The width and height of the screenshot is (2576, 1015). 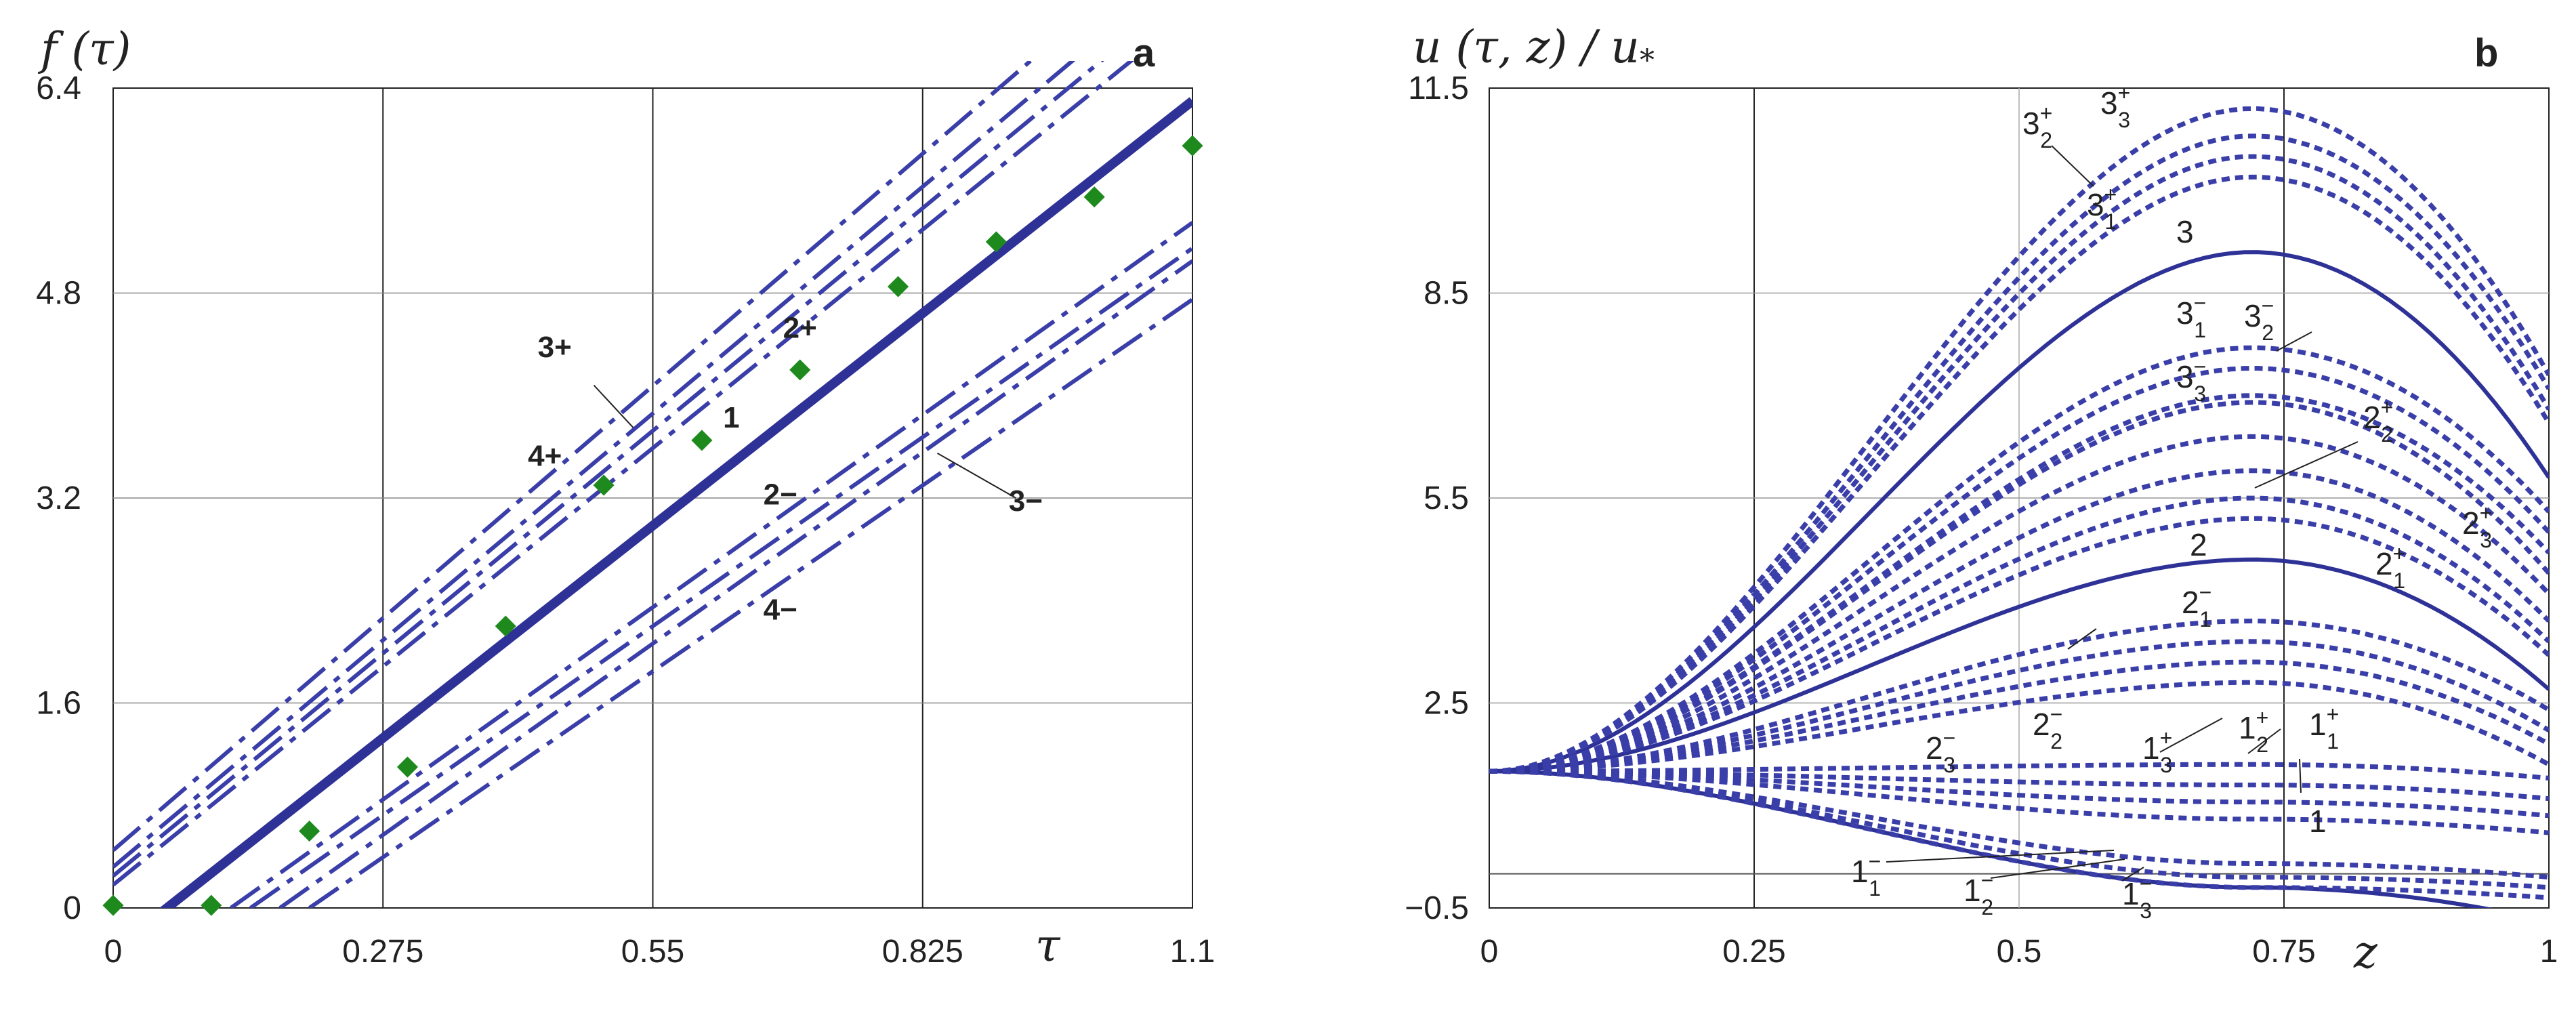 What do you see at coordinates (1526, 47) in the screenshot?
I see `panel-b-y-axis-title-main: u (τ, z) / u` at bounding box center [1526, 47].